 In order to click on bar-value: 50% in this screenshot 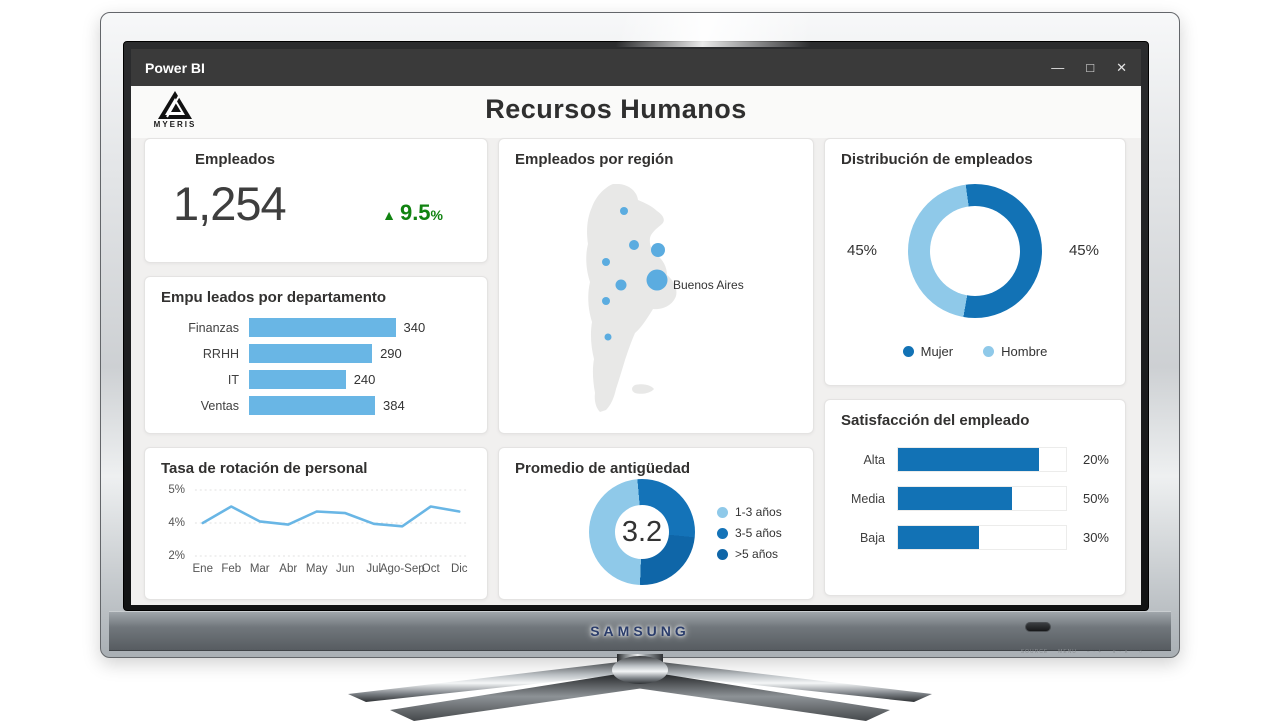, I will do `click(1095, 498)`.